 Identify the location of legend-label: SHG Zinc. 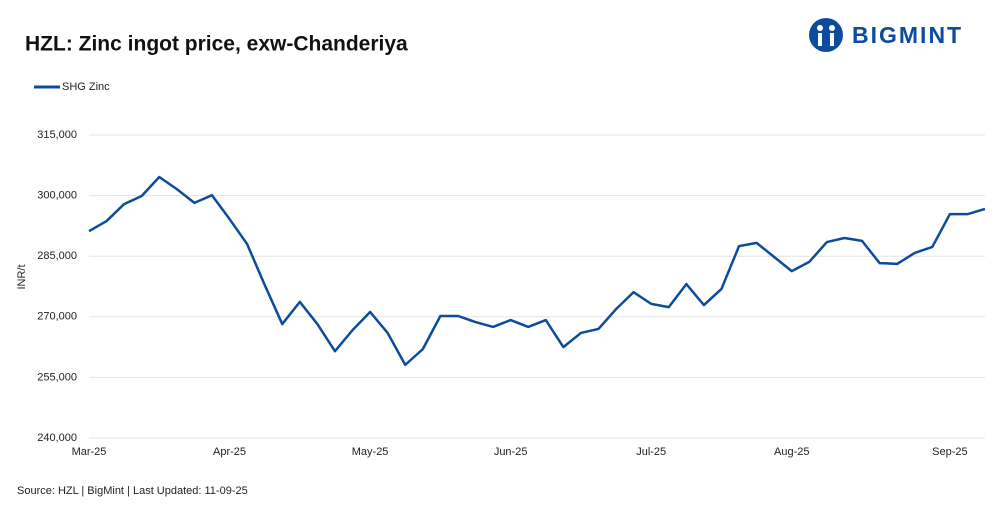
(86, 87).